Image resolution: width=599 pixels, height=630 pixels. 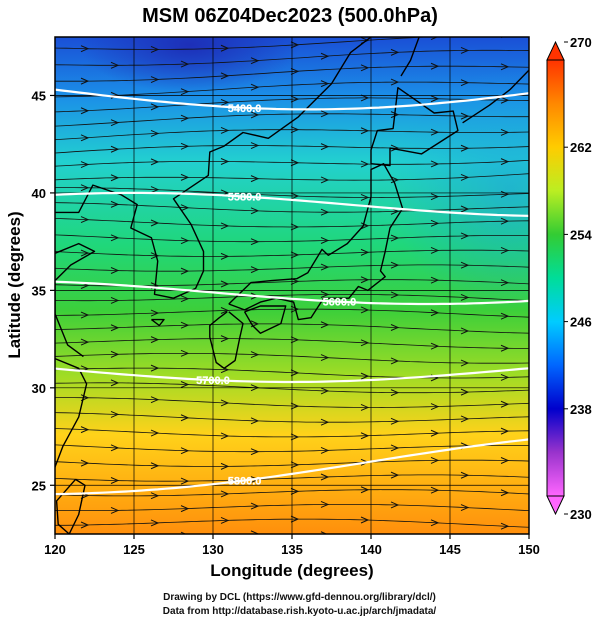 I want to click on x-axis-ticks: 120 125 130 135 140 145 150, so click(x=292, y=545).